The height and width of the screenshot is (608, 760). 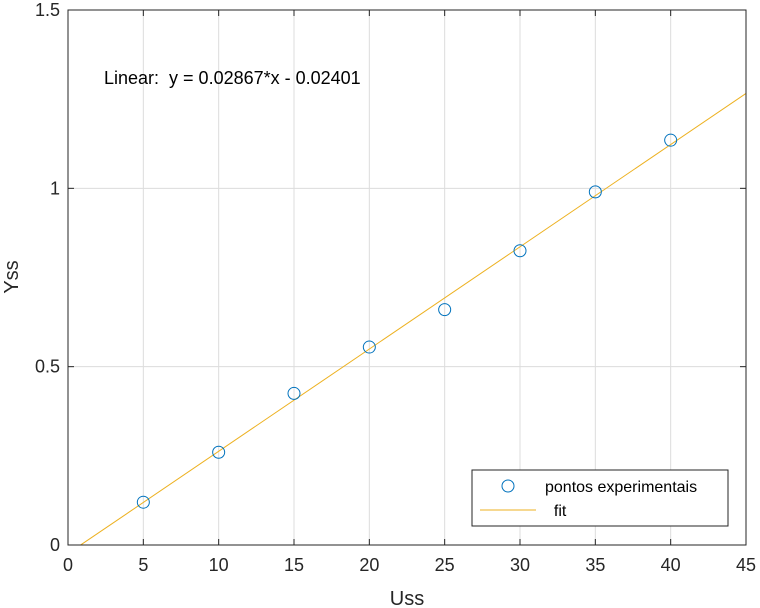 What do you see at coordinates (294, 565) in the screenshot?
I see `x-tick-label: 15` at bounding box center [294, 565].